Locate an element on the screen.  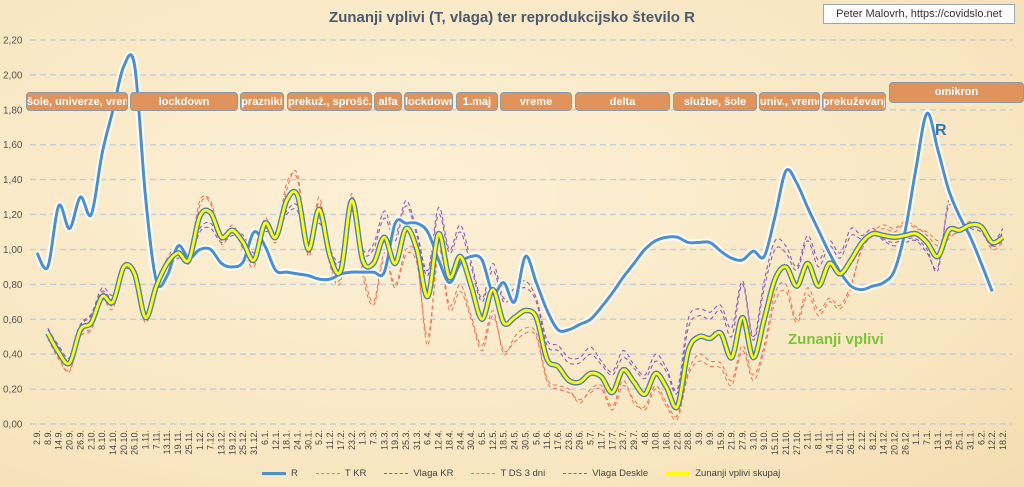
x-tick-label: 29.6. is located at coordinates (580, 440).